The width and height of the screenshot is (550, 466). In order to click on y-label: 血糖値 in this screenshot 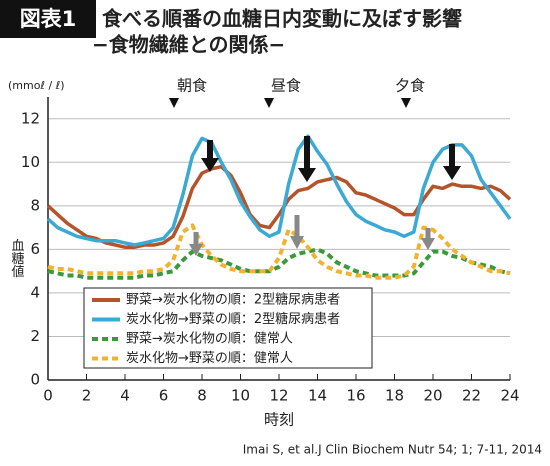, I will do `click(17, 258)`.